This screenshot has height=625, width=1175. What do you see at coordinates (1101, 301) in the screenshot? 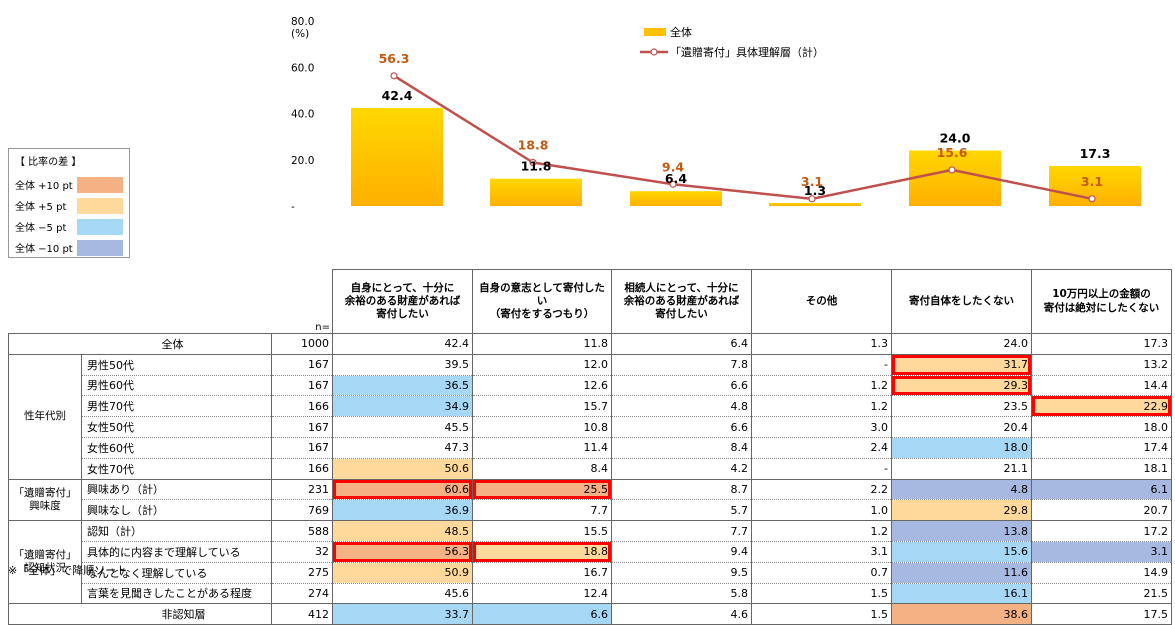
I see `category-header: 10万円以上の金額の 寄付は絶対にしたくない` at bounding box center [1101, 301].